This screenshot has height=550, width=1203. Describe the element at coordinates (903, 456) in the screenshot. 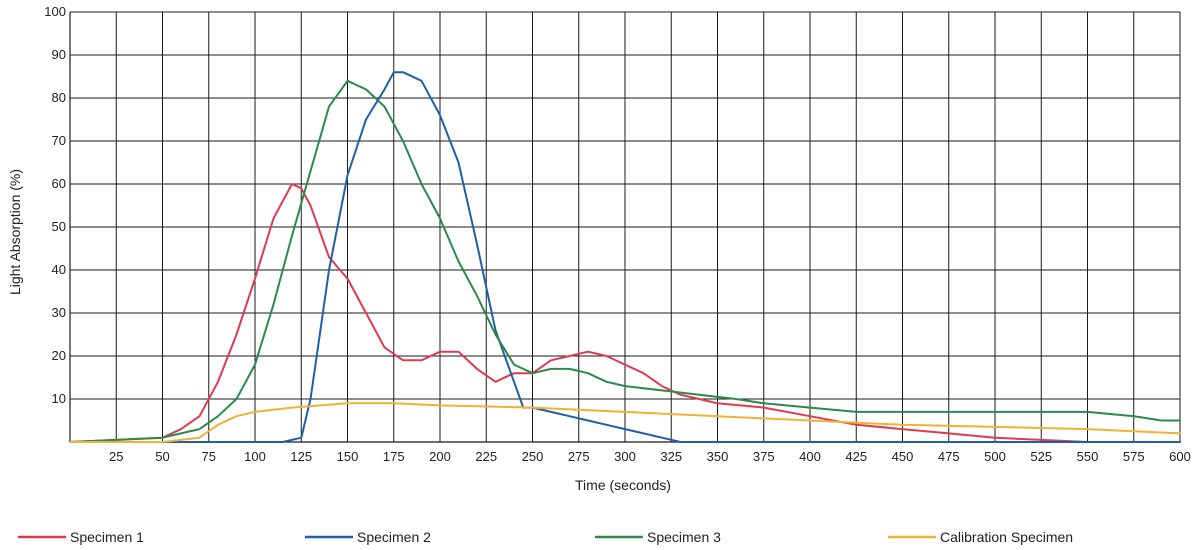

I see `x-tick-label: 450` at that location.